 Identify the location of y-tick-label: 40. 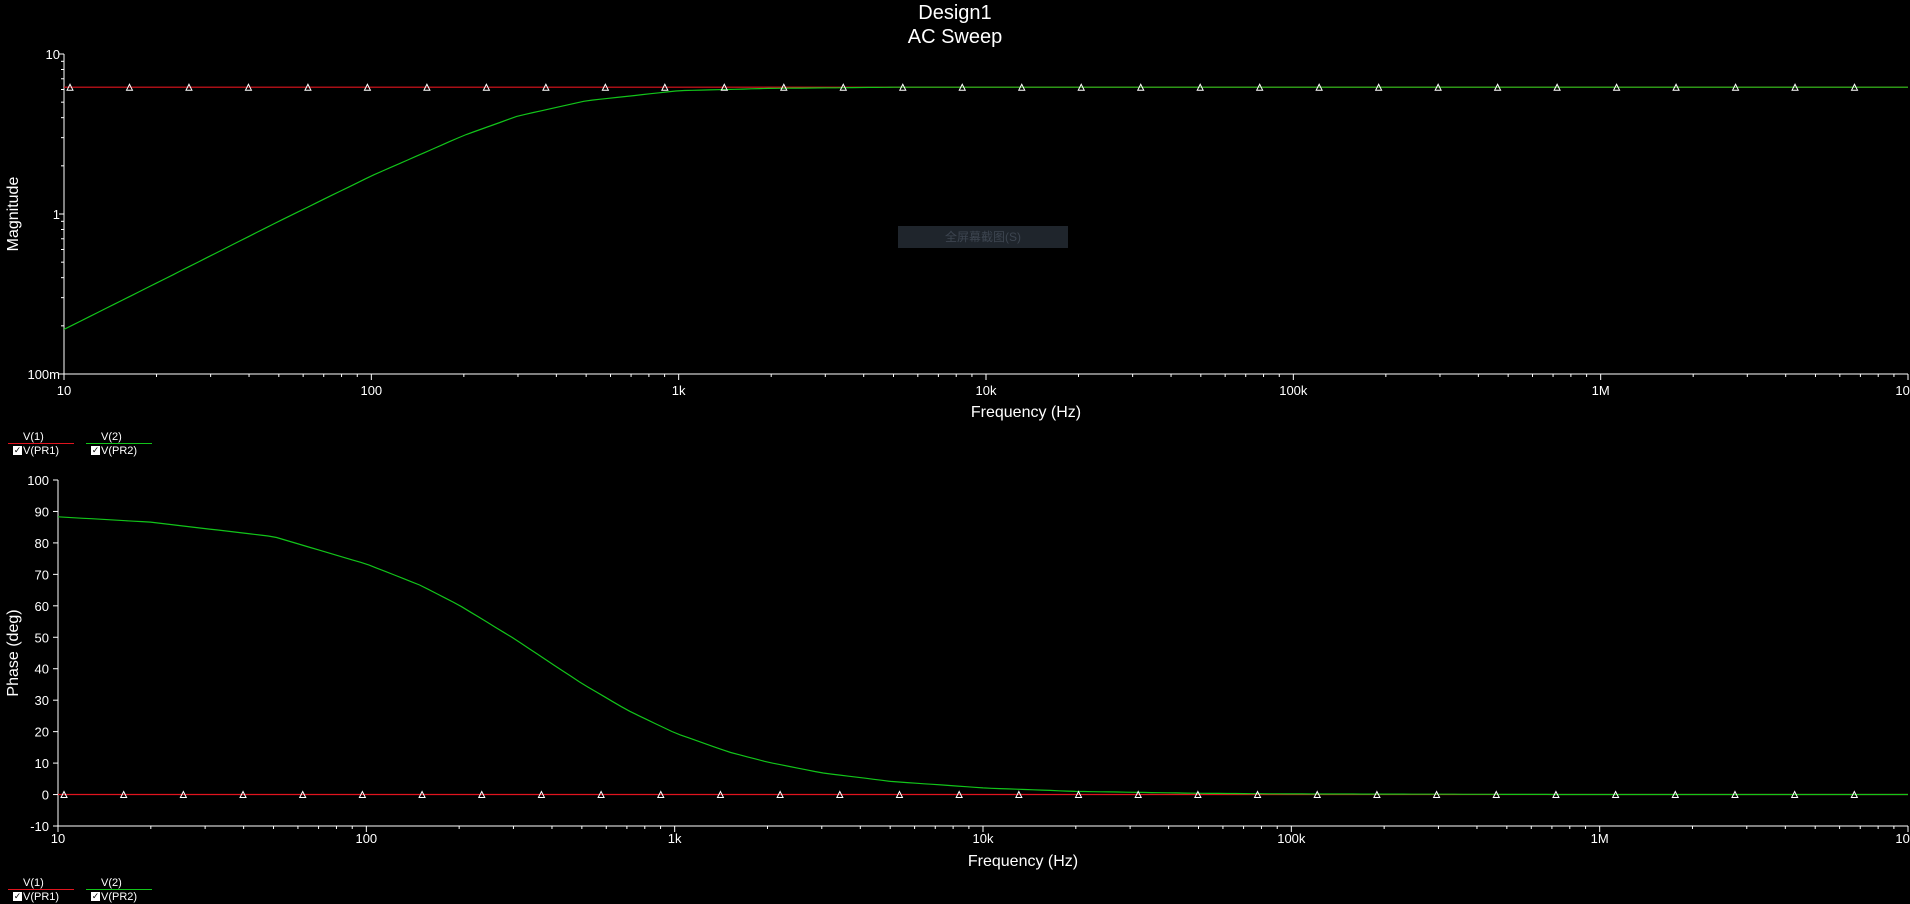
(42, 669).